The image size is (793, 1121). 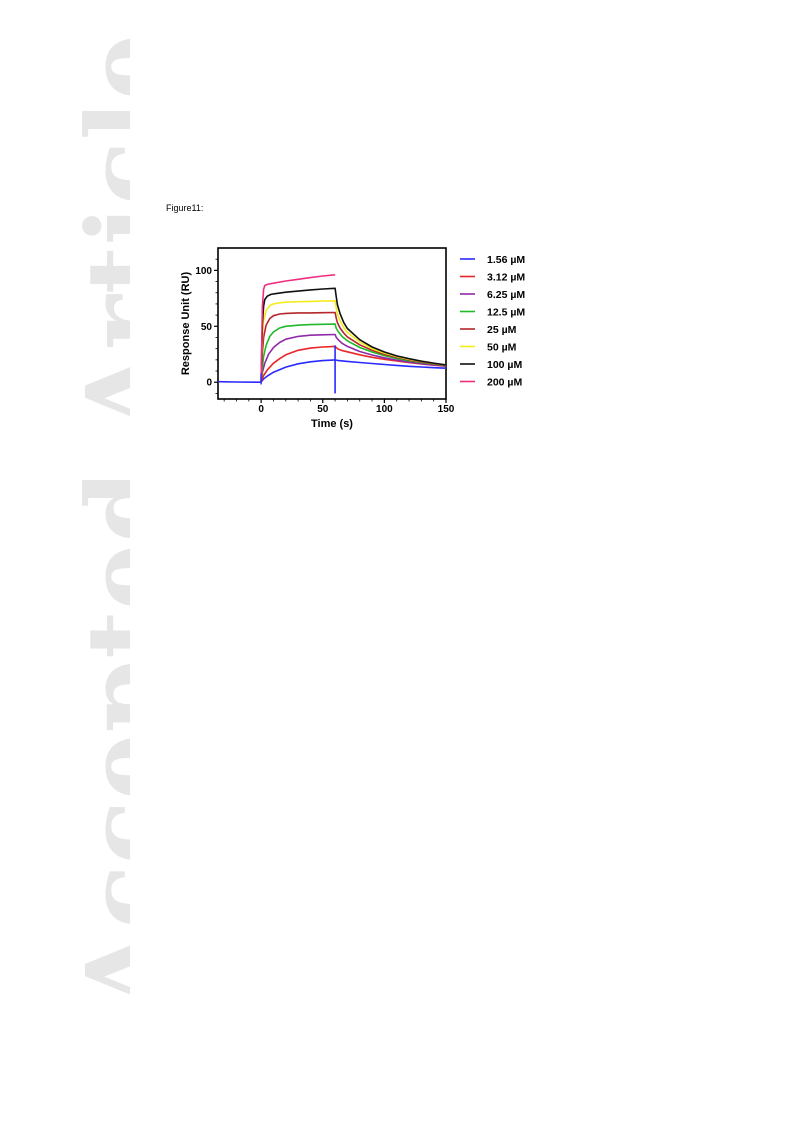 What do you see at coordinates (207, 327) in the screenshot?
I see `y-tick-label: 50` at bounding box center [207, 327].